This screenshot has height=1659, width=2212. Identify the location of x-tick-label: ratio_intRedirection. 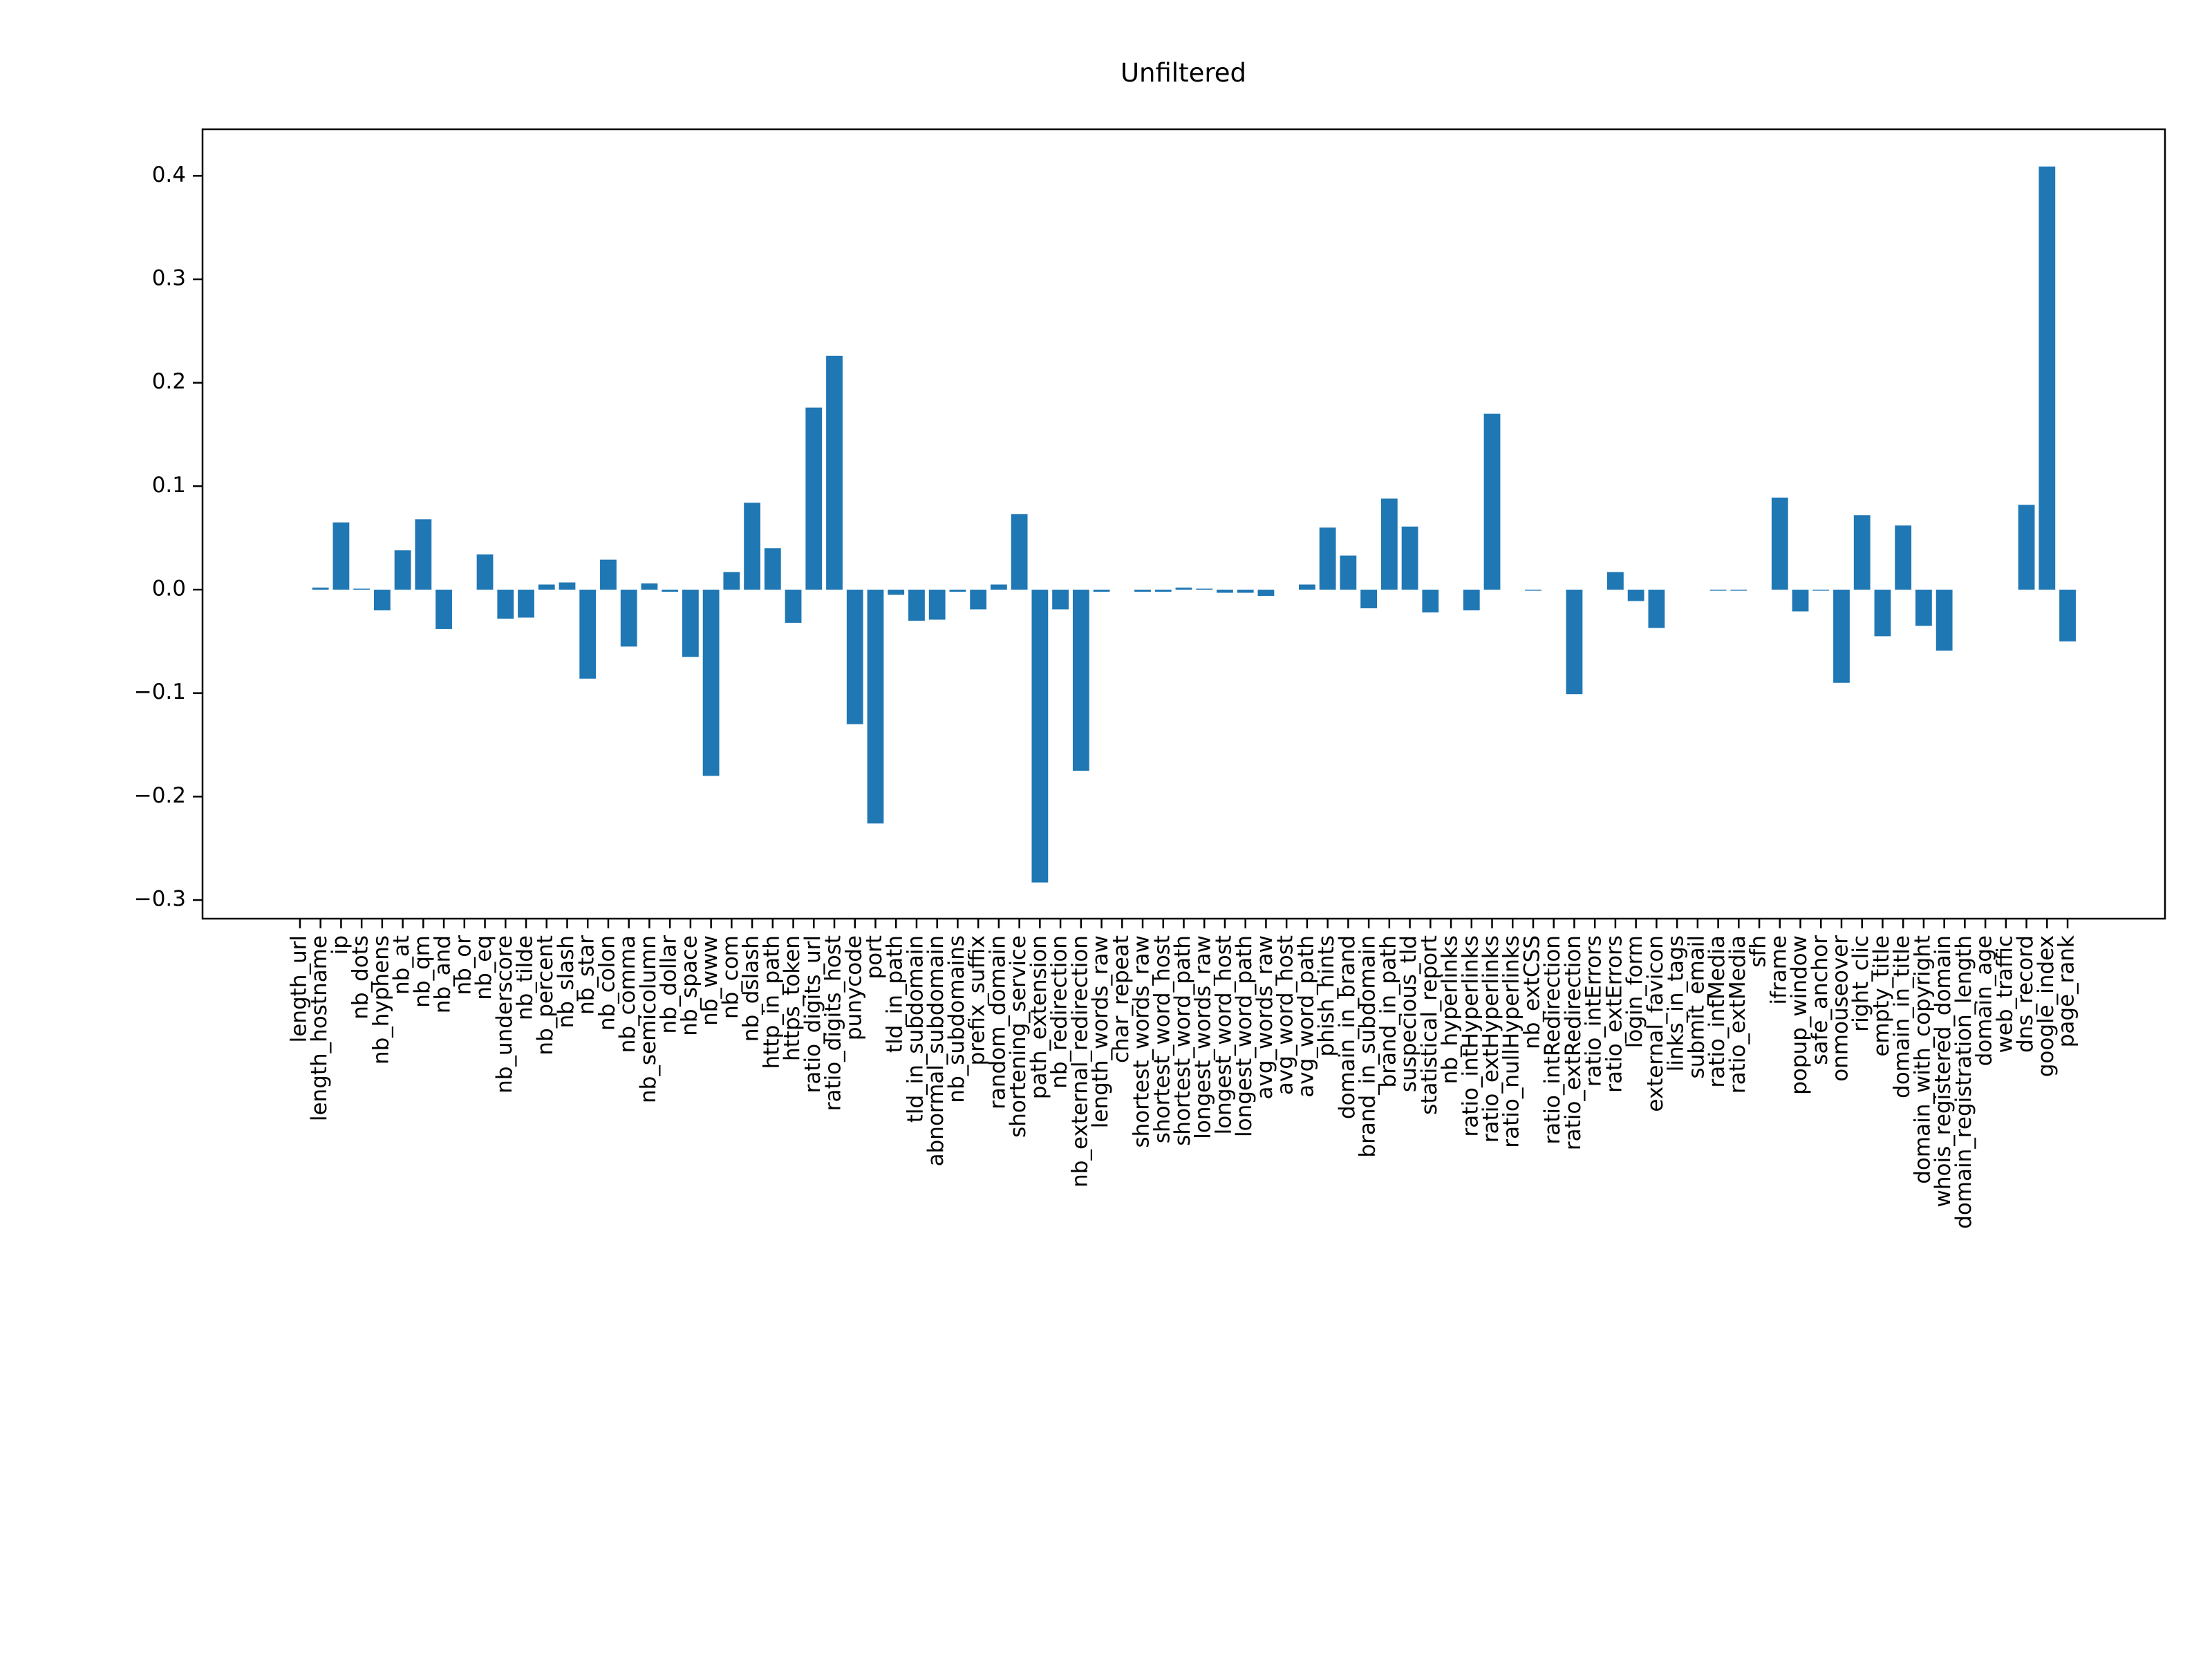
(1553, 1039).